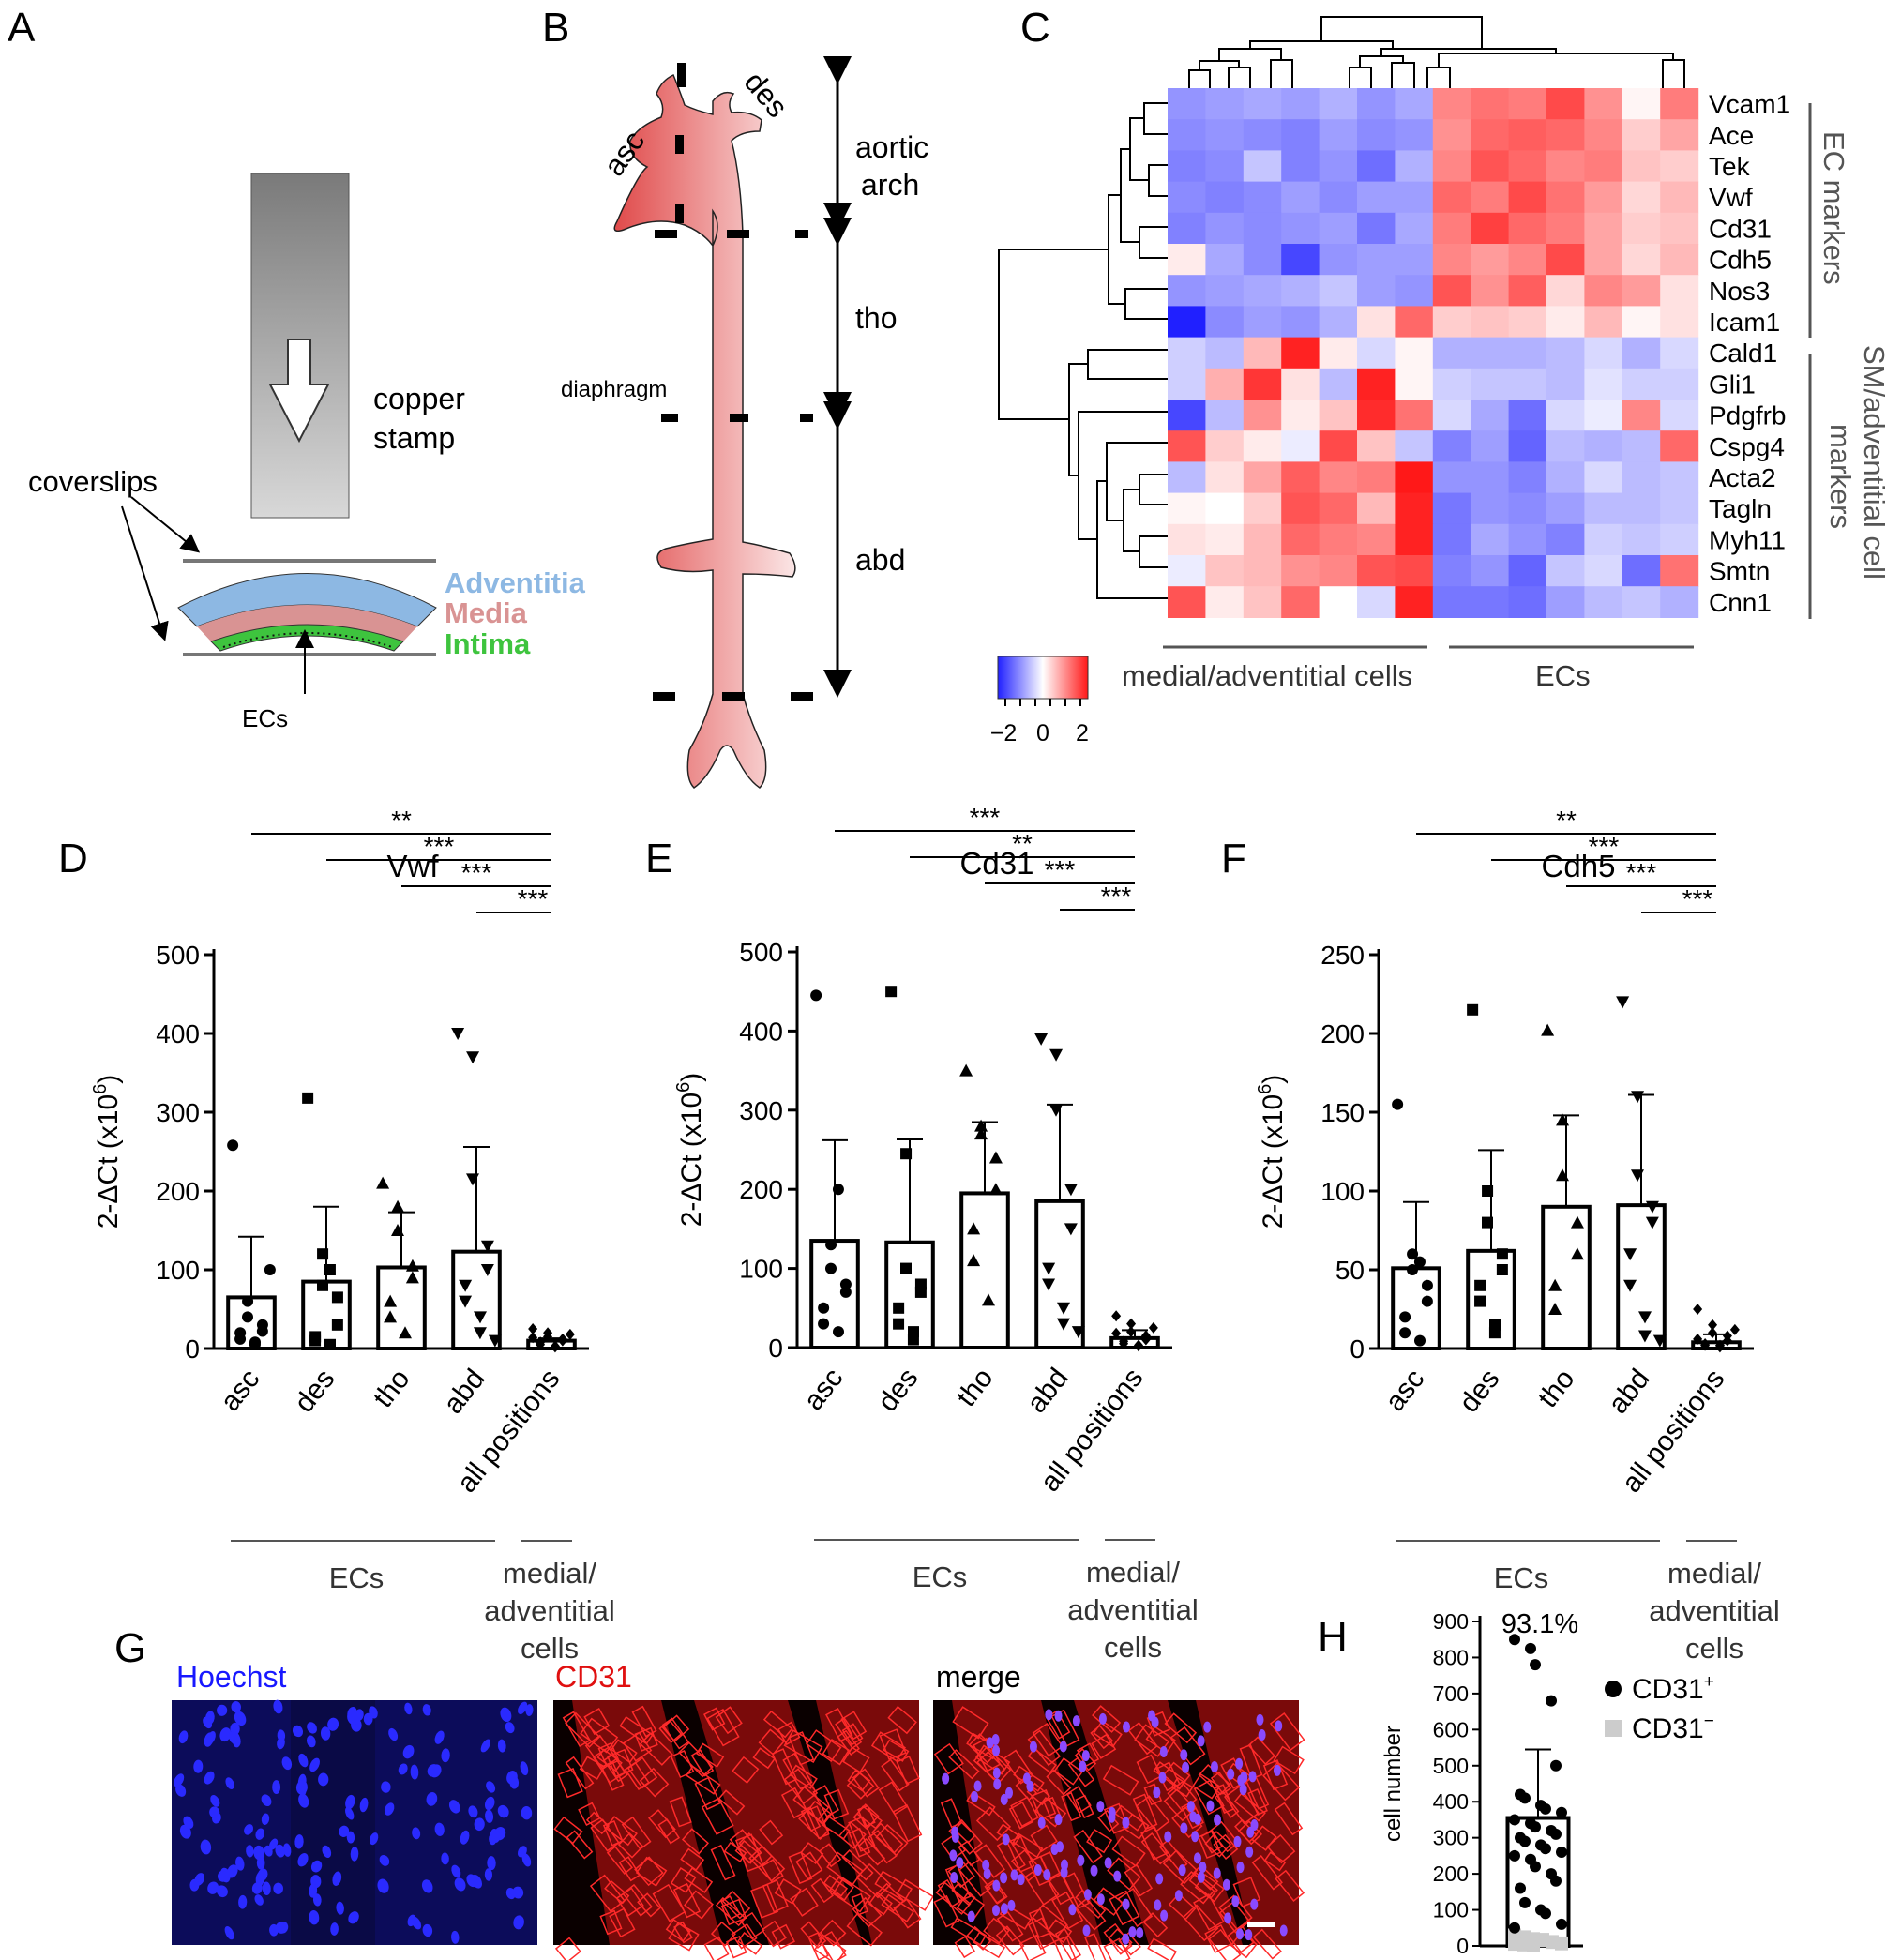  What do you see at coordinates (549, 1610) in the screenshot?
I see `group-label-medial: adventitial` at bounding box center [549, 1610].